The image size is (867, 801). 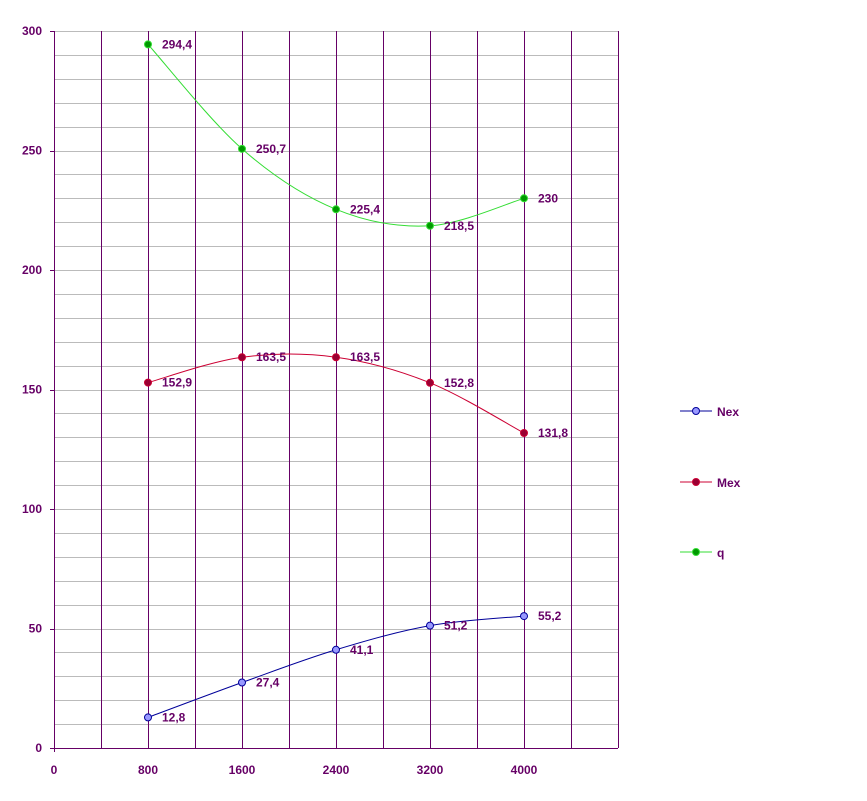 I want to click on legend-label: q, so click(x=720, y=553).